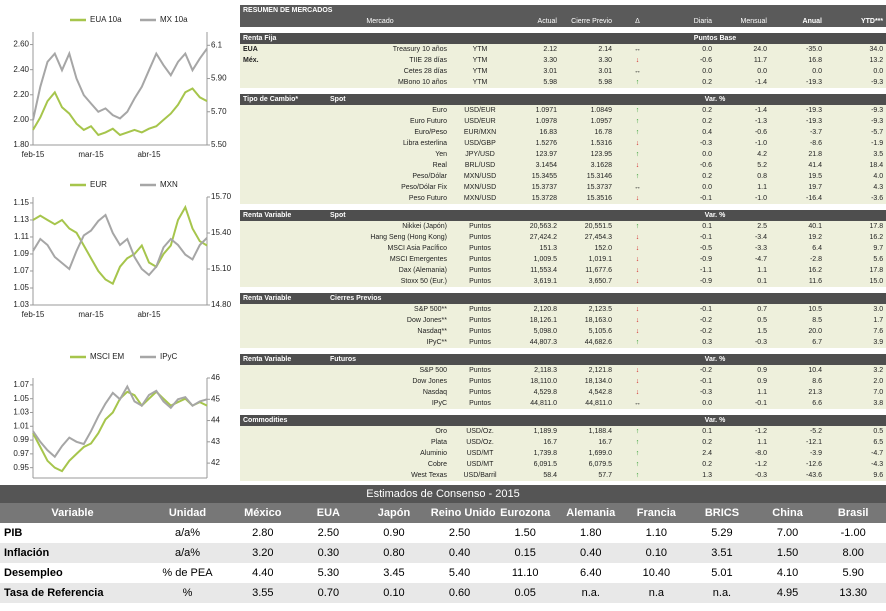 The image size is (886, 611). Describe the element at coordinates (174, 19) in the screenshot. I see `legend-label: MX 10a` at that location.